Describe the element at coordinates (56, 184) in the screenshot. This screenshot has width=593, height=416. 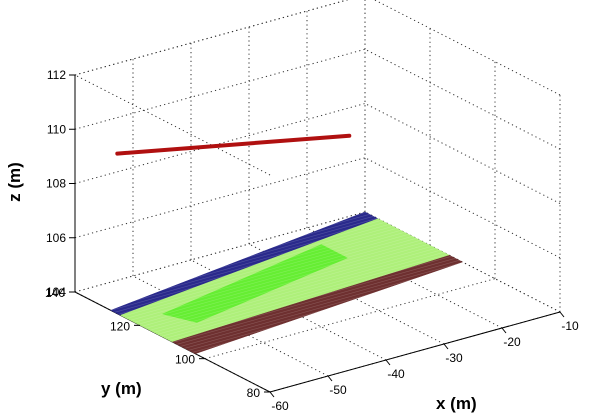
I see `z-tick-label: 108` at that location.